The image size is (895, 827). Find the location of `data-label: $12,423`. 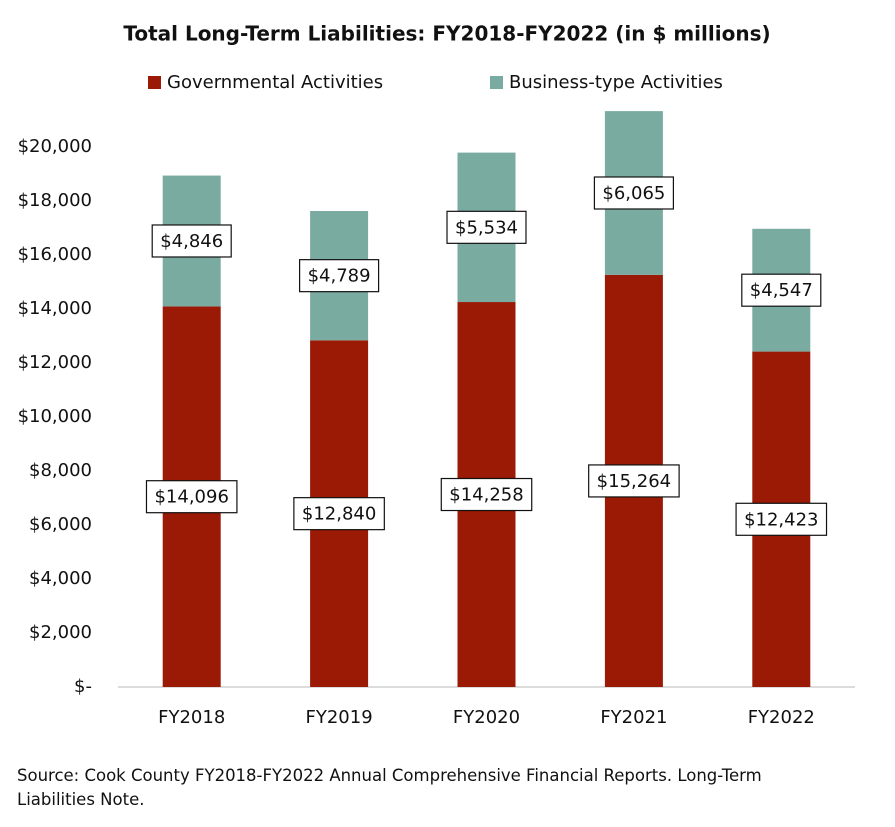

data-label: $12,423 is located at coordinates (781, 519).